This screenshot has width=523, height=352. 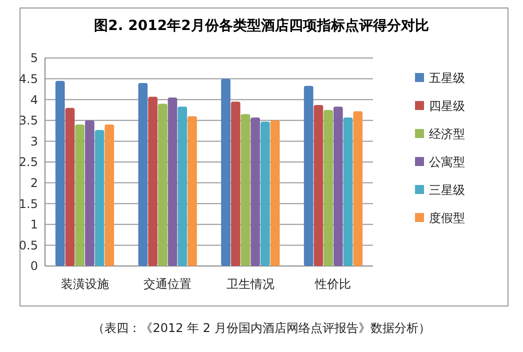 I want to click on legend-label: 三星级, so click(x=447, y=190).